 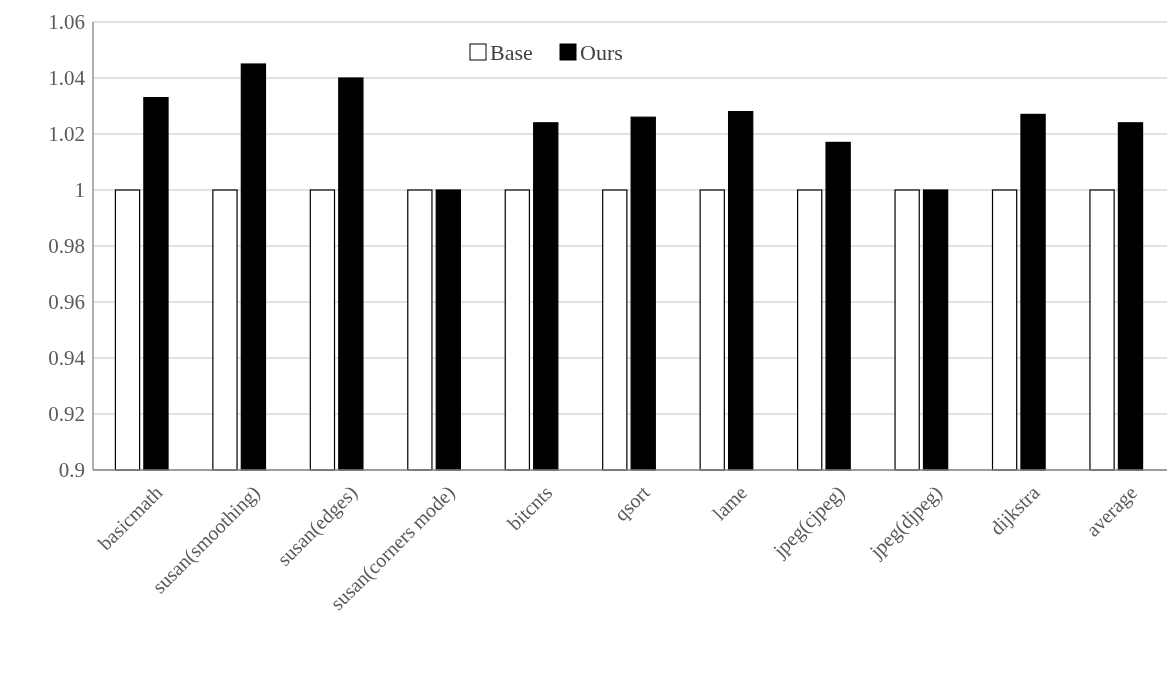 What do you see at coordinates (511, 52) in the screenshot?
I see `legend-label: Base` at bounding box center [511, 52].